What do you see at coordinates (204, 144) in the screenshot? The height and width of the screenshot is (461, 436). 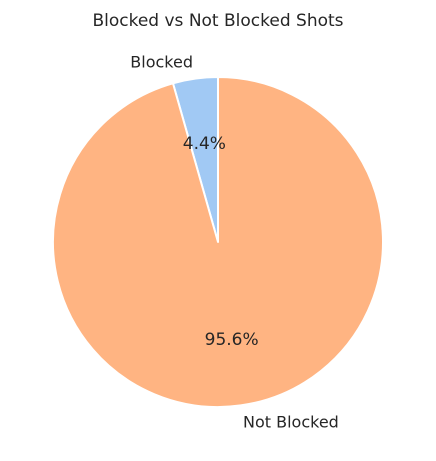 I see `pct-label-blocked: 4.4%` at bounding box center [204, 144].